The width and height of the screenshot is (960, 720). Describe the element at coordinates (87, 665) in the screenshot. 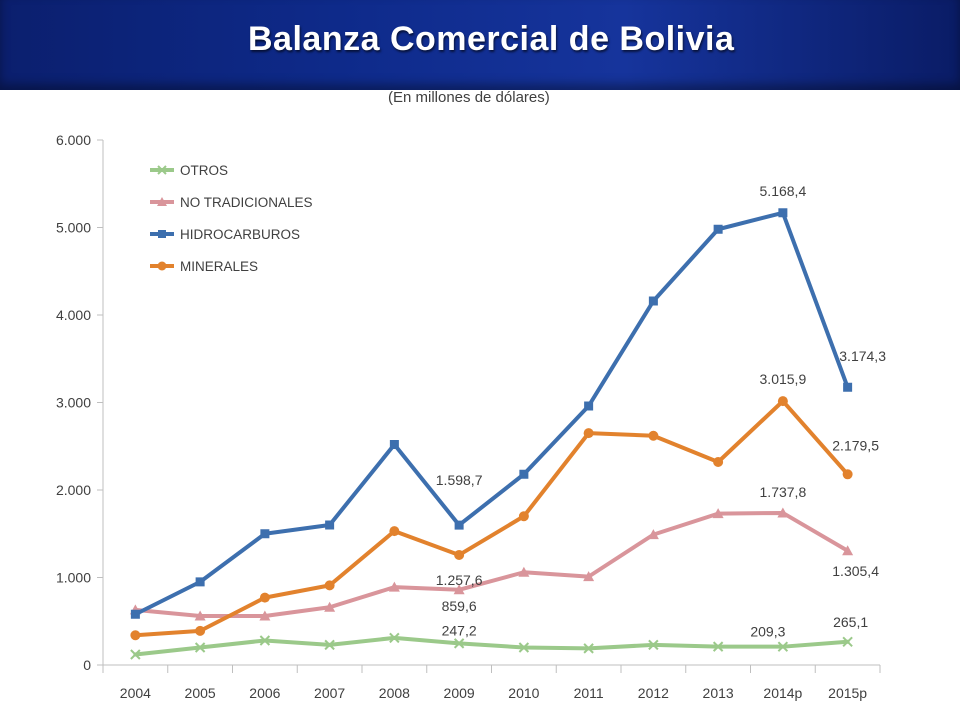

I see `y-tick-label: 0` at that location.